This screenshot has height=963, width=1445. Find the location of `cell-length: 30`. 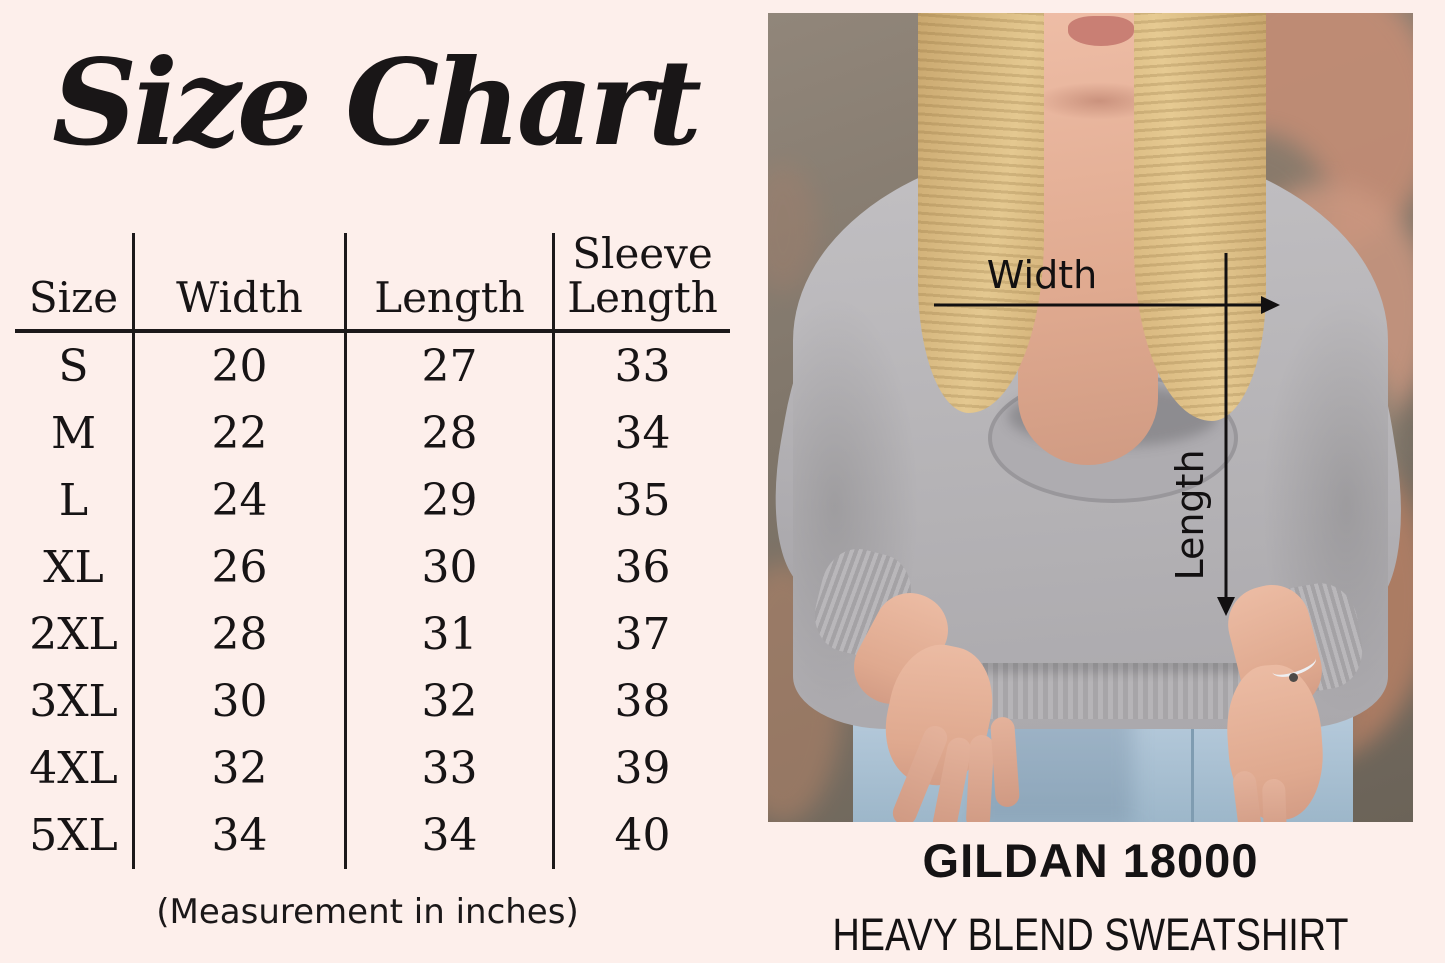

cell-length: 30 is located at coordinates (451, 567).